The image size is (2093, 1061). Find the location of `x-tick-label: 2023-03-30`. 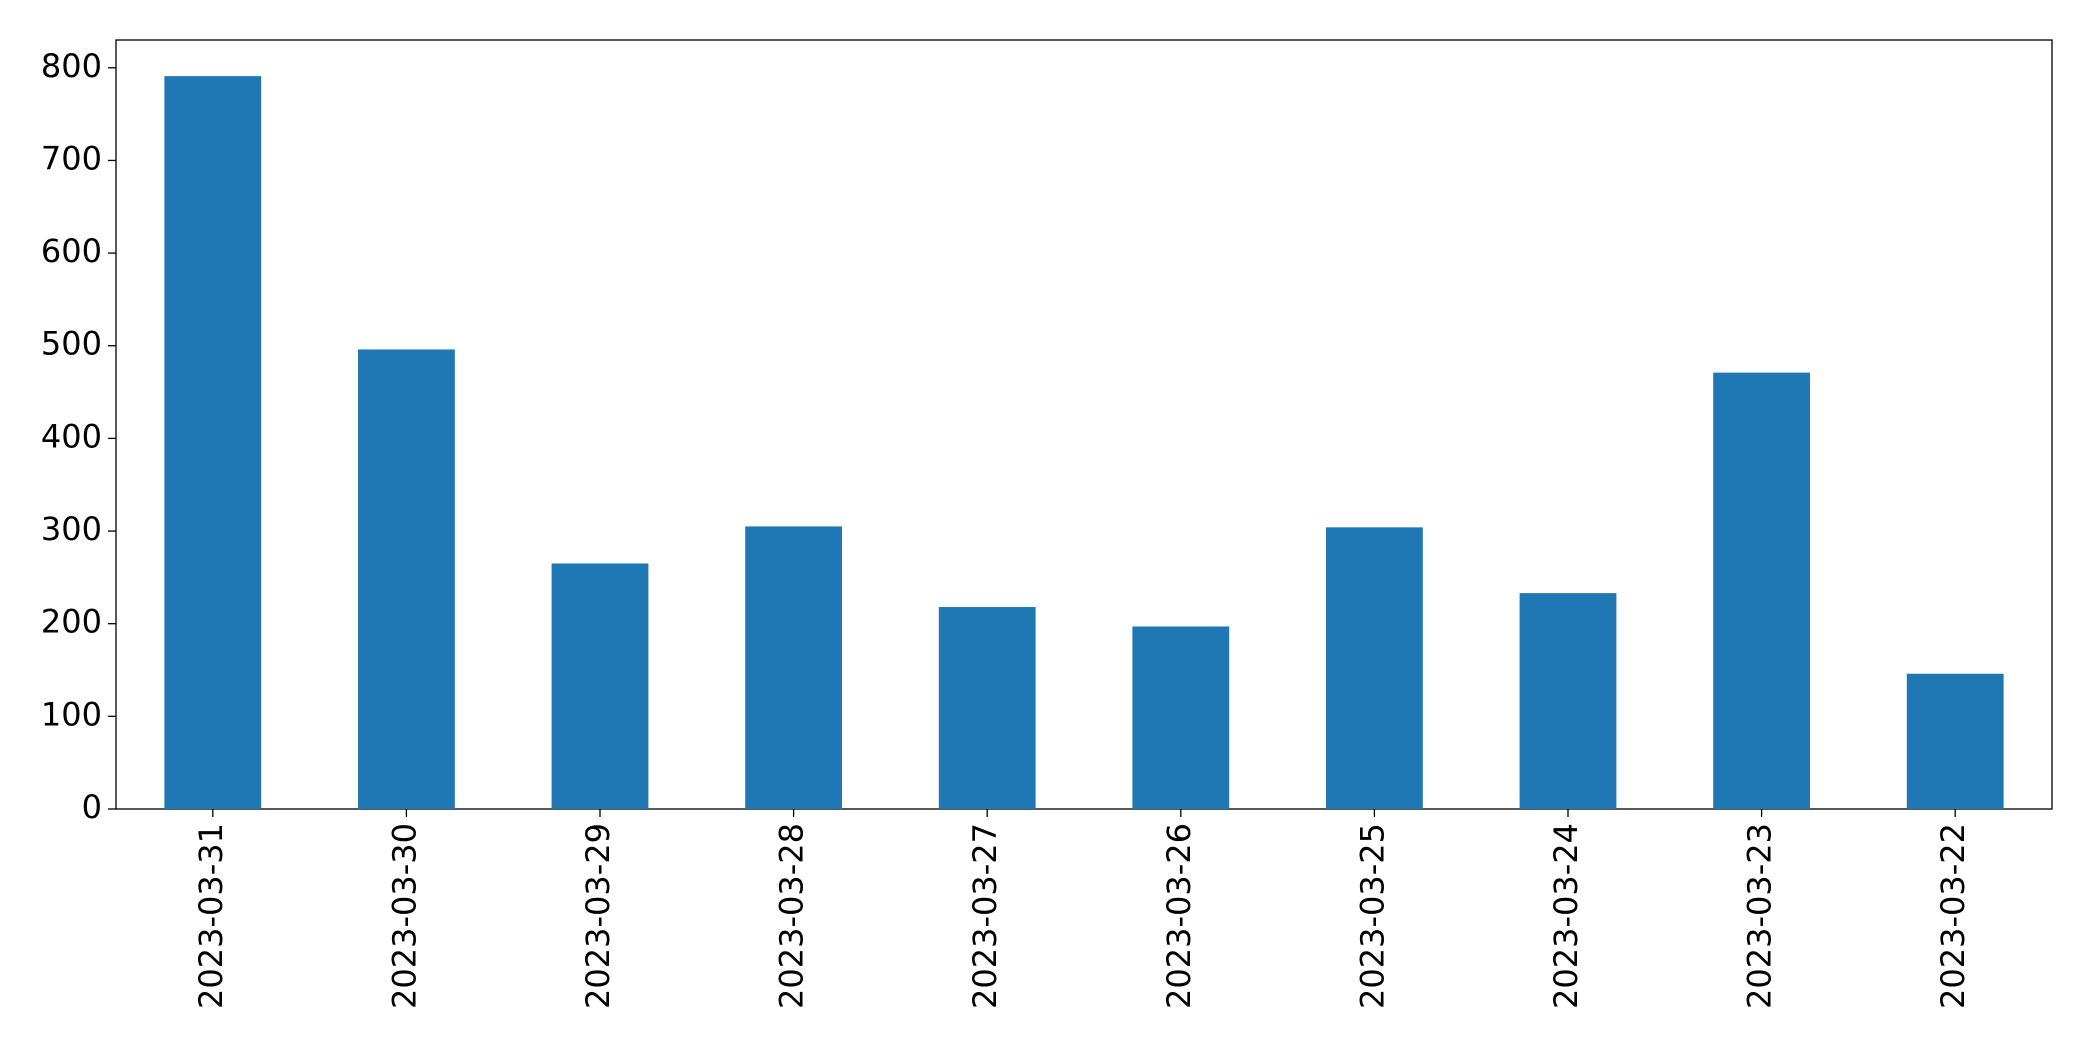

x-tick-label: 2023-03-30 is located at coordinates (404, 916).